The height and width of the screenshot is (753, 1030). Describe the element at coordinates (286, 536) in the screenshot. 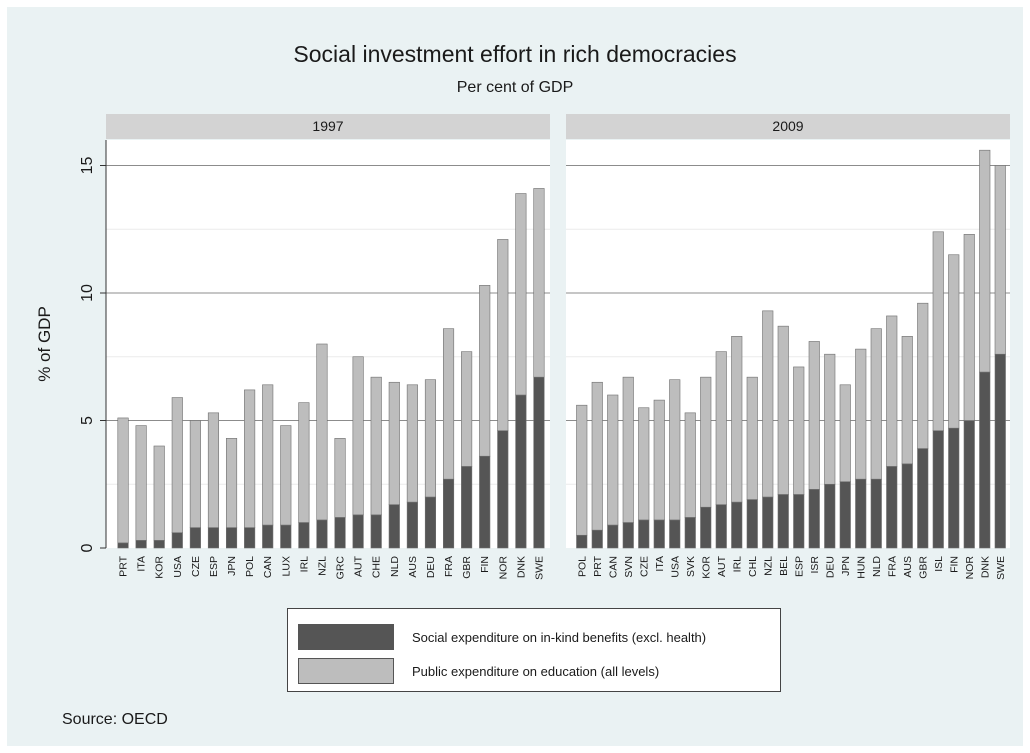

I see `bar-1997-LUX-in_kind` at that location.